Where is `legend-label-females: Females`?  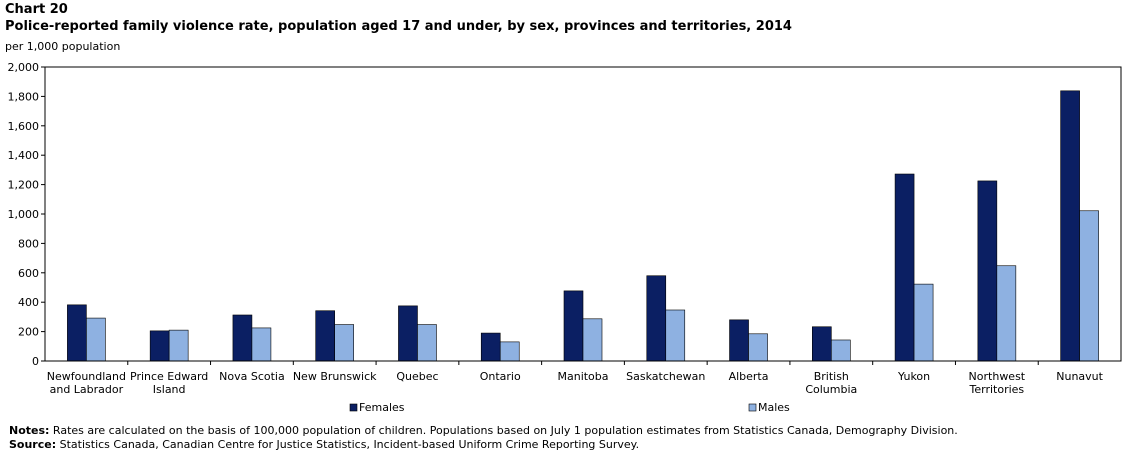
legend-label-females: Females is located at coordinates (382, 407).